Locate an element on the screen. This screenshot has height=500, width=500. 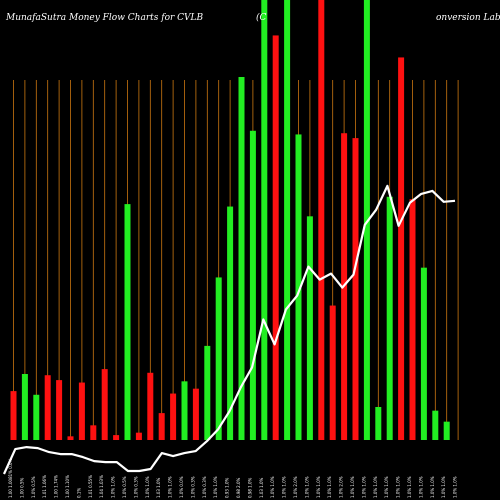
chart-title-mid: (C is located at coordinates (261, 17).